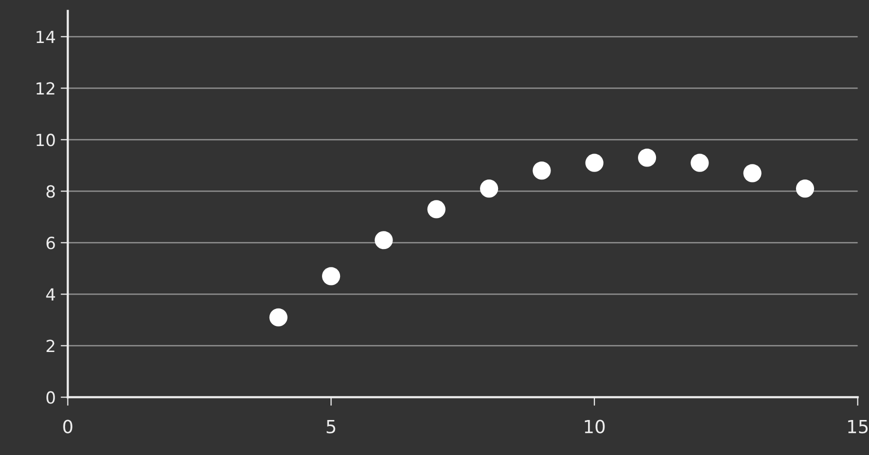  Describe the element at coordinates (50, 346) in the screenshot. I see `y-tick-label: 2` at that location.